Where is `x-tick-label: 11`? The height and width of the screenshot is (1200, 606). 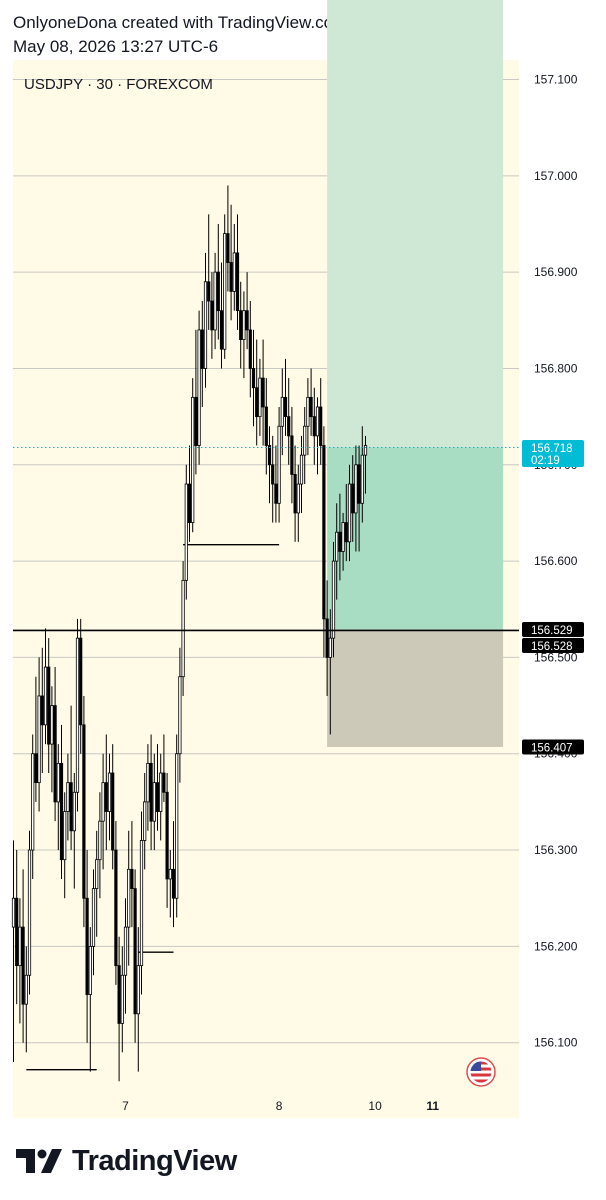
x-tick-label: 11 is located at coordinates (432, 1106).